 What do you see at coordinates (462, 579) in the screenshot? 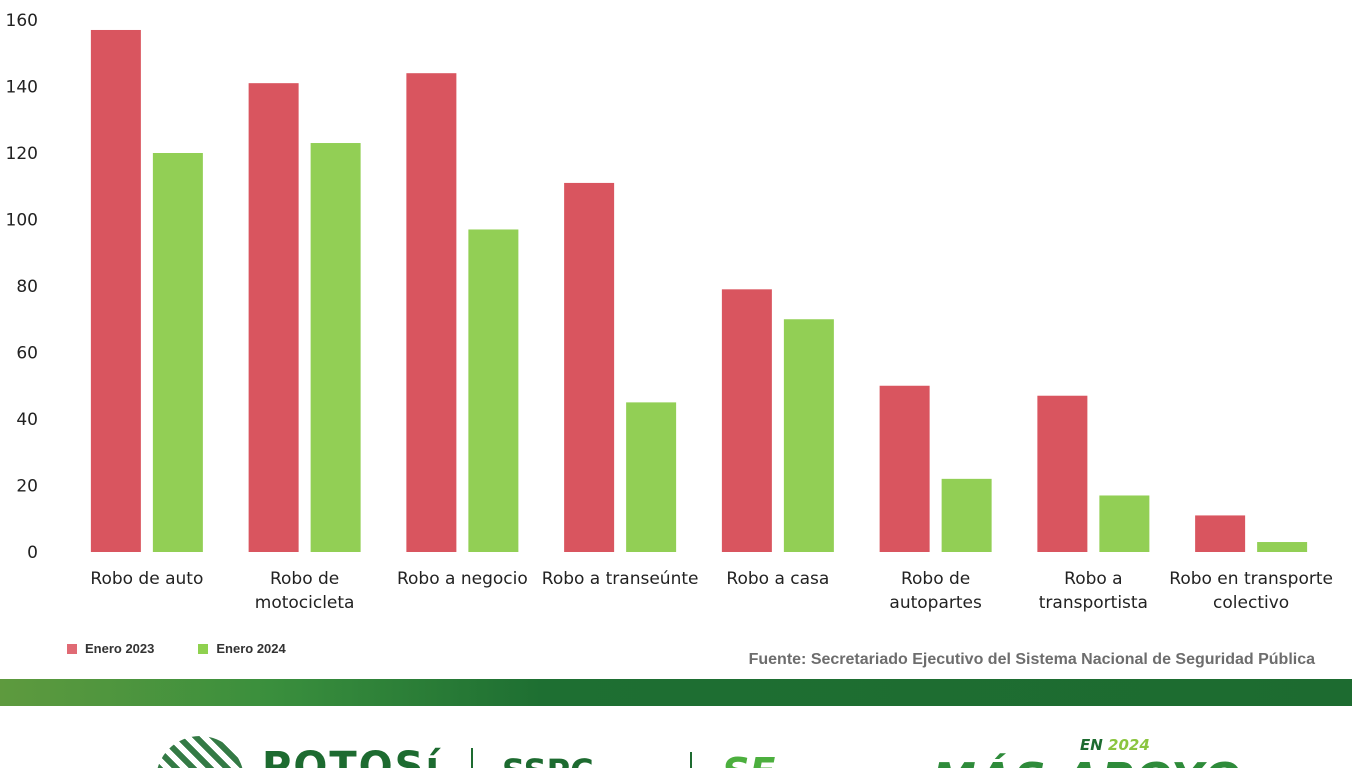
I see `x-category-label: Robo a negocio` at bounding box center [462, 579].